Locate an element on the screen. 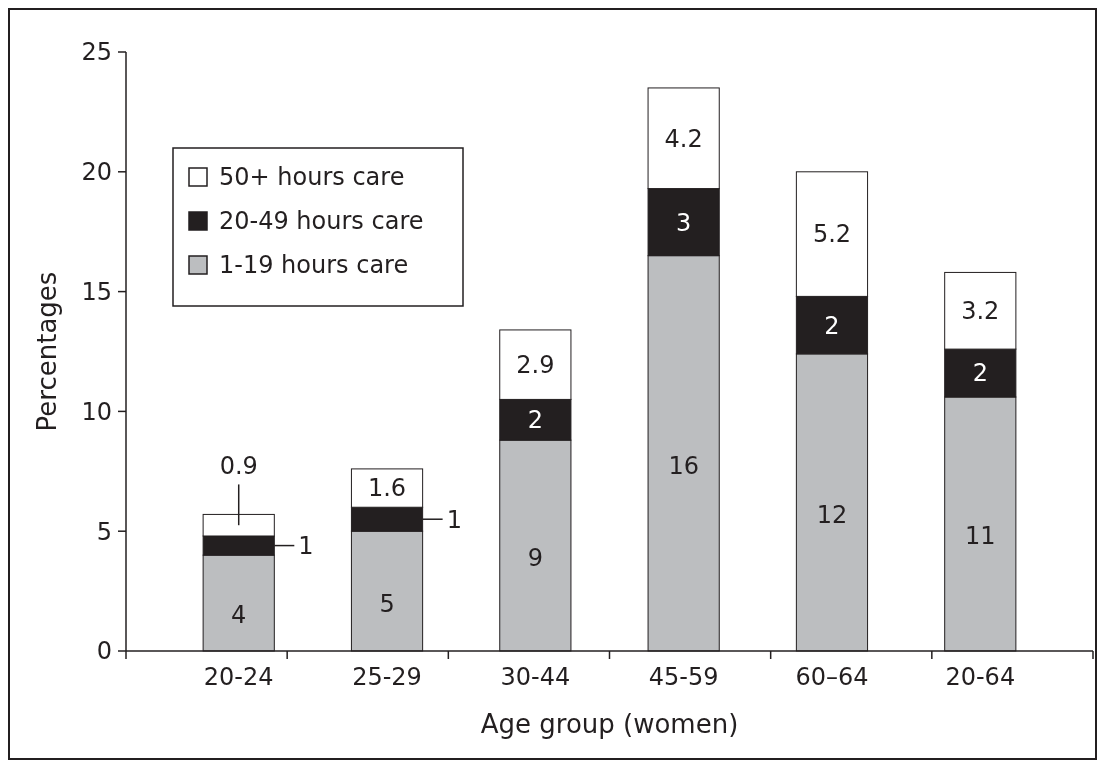 The height and width of the screenshot is (768, 1105). x-tick-label: 20-64 is located at coordinates (980, 677).